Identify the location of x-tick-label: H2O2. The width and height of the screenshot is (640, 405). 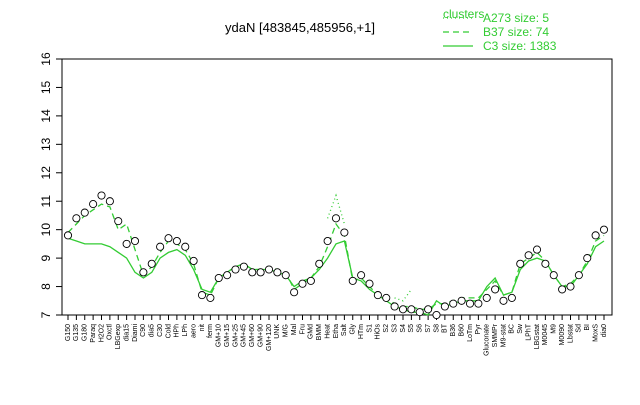
(101, 333).